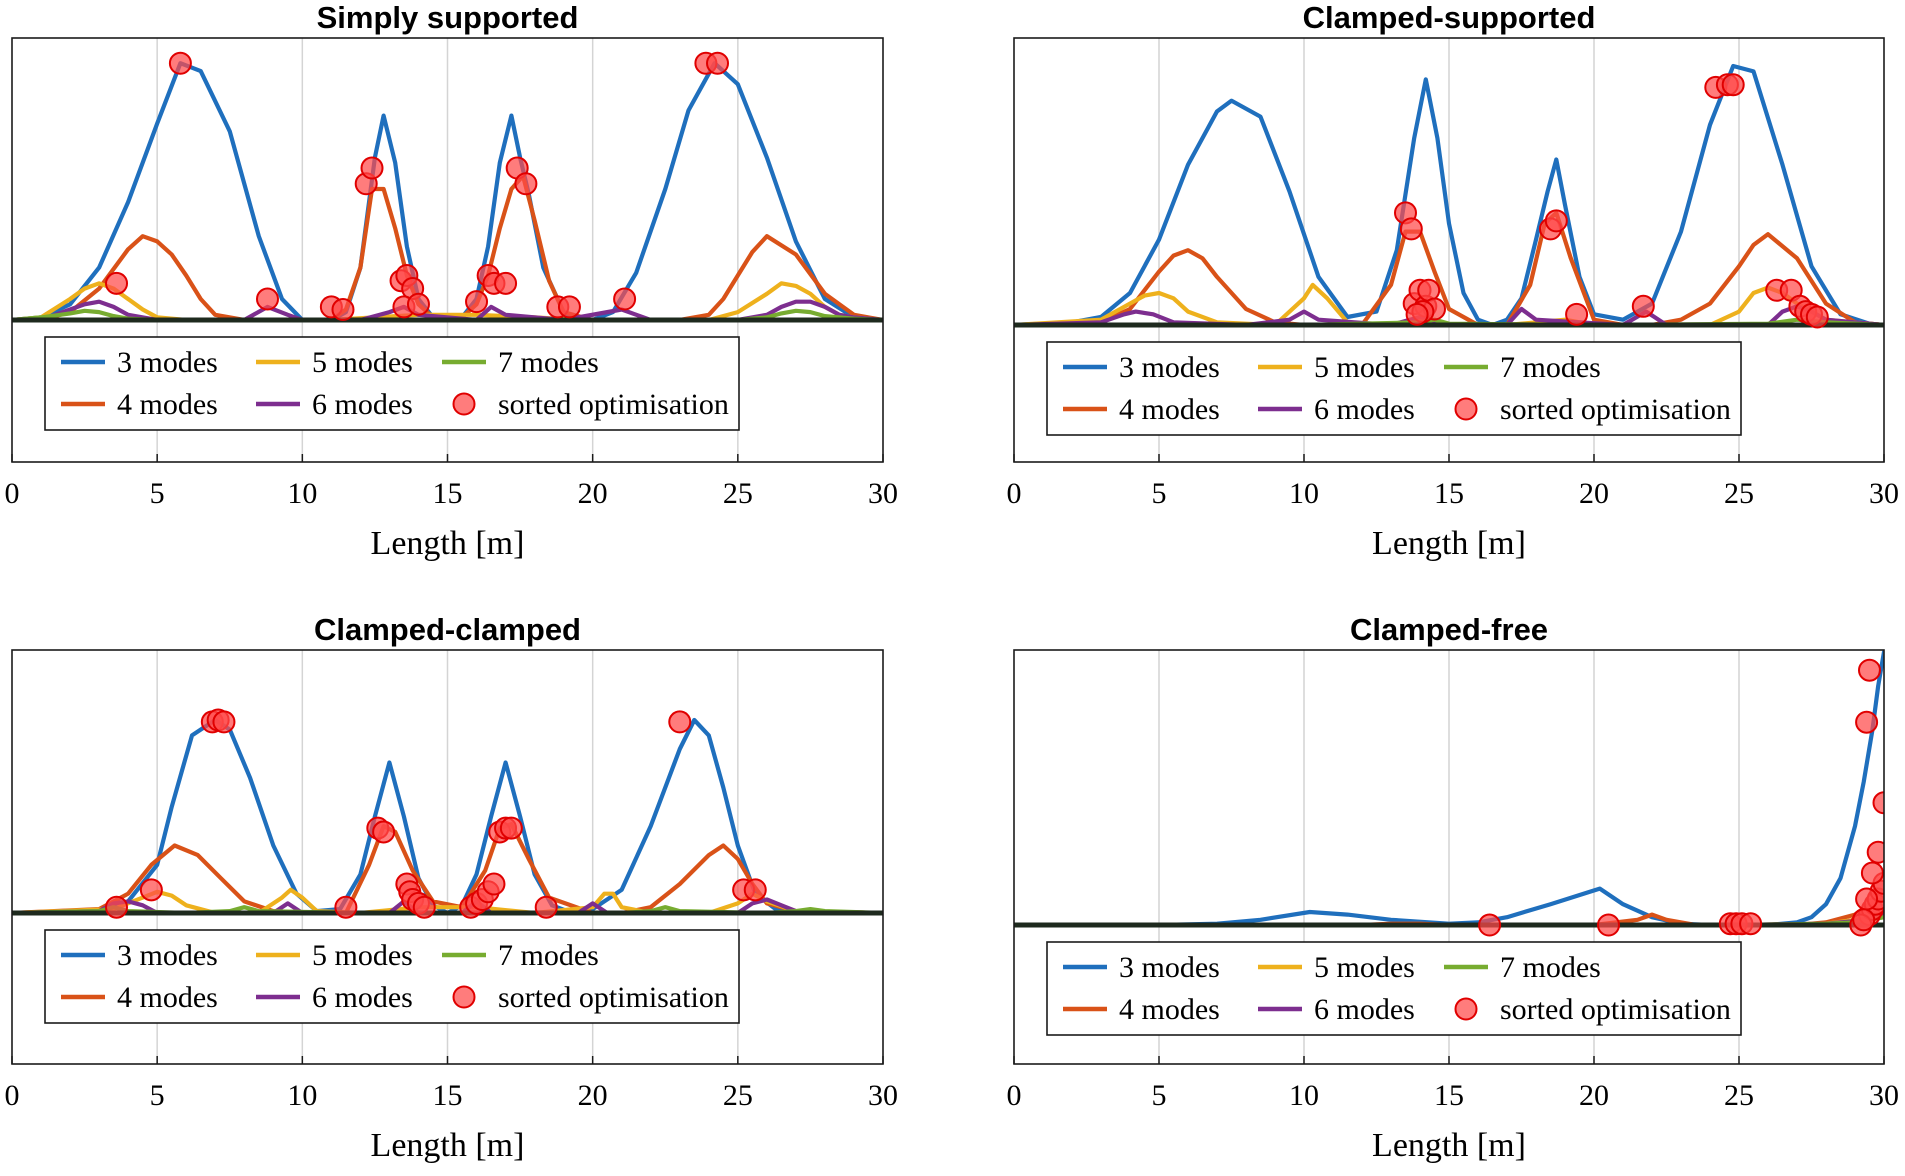  Describe the element at coordinates (302, 1095) in the screenshot. I see `x-tick-label: 10` at that location.